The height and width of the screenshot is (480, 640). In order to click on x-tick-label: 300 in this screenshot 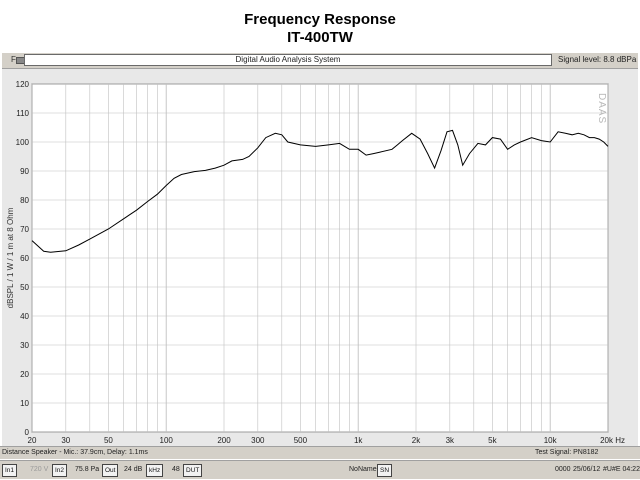, I will do `click(258, 440)`.